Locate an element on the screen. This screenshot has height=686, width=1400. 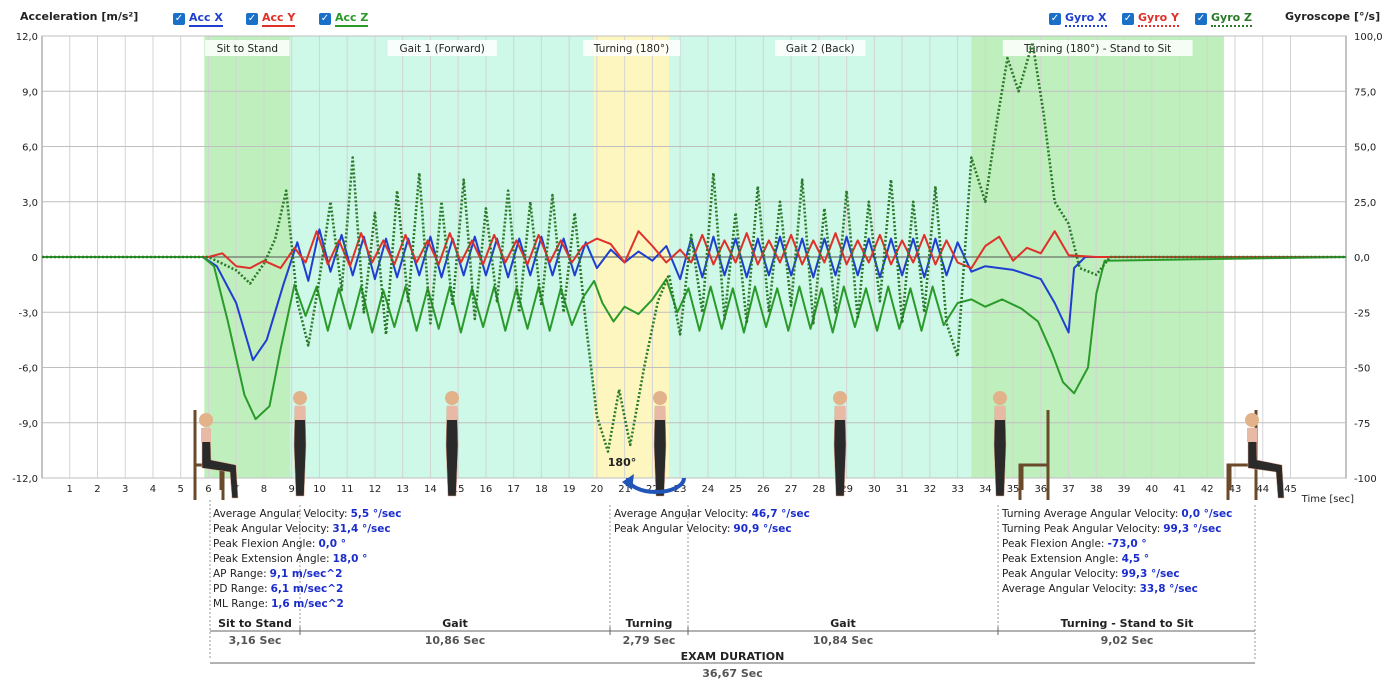
turn-angle-label: 180° is located at coordinates (622, 462).